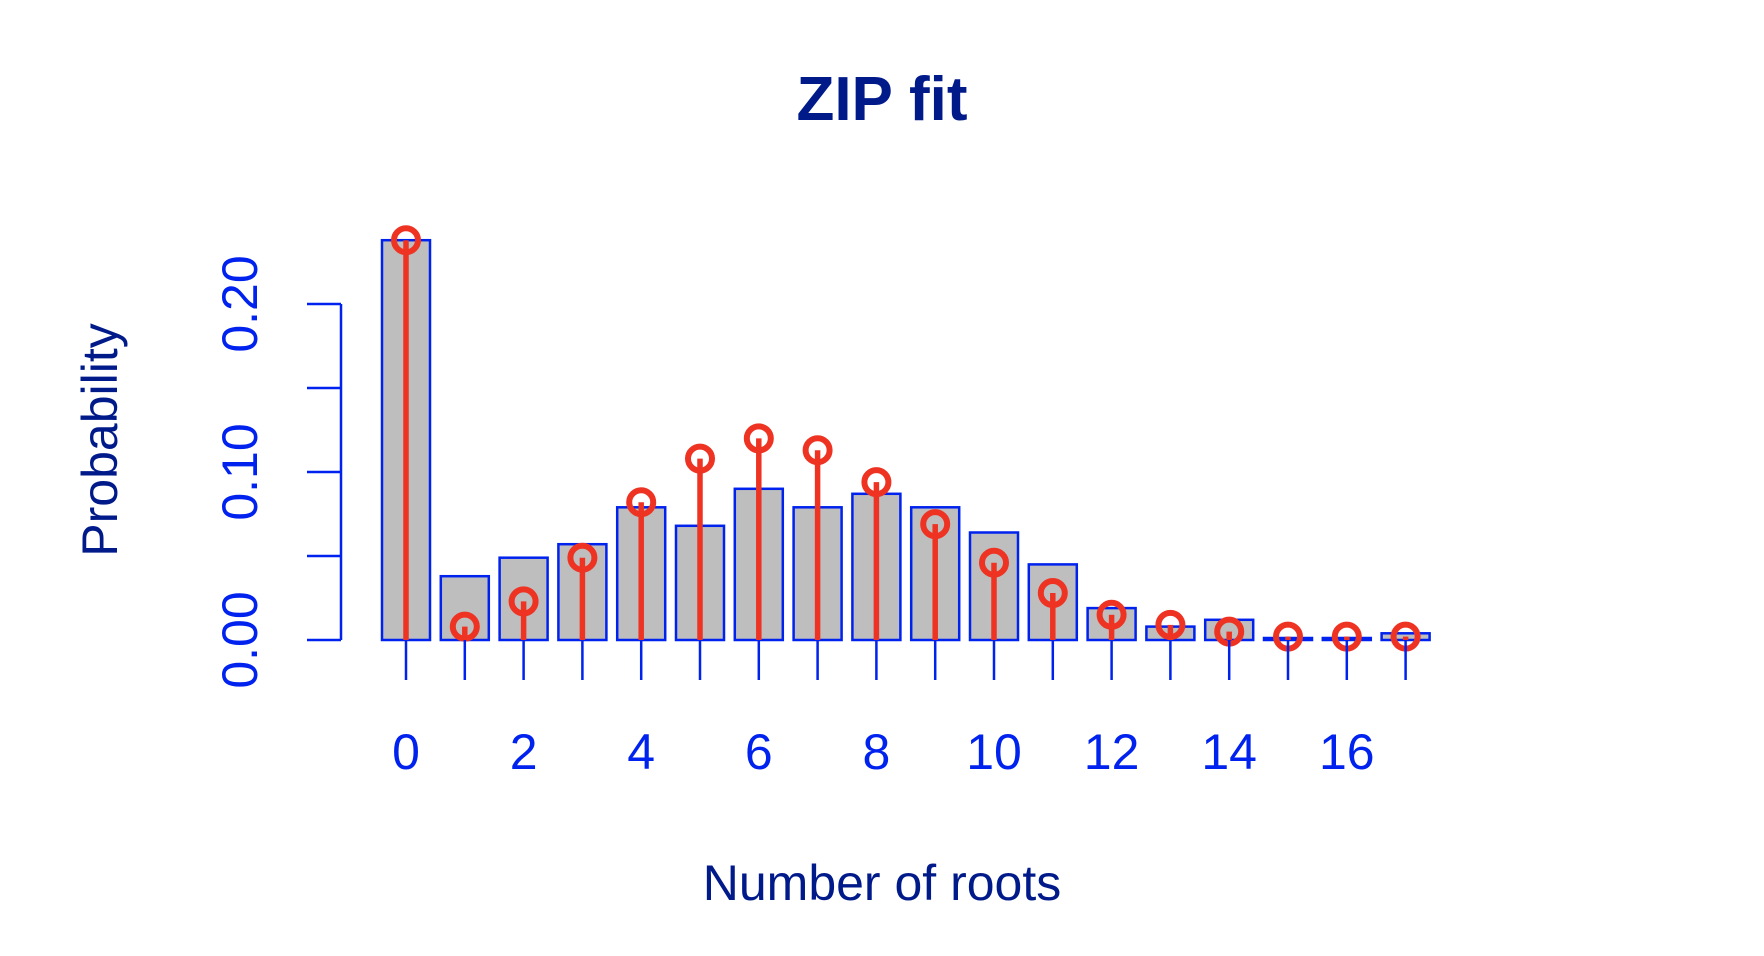  What do you see at coordinates (240, 639) in the screenshot?
I see `y-tick-label: 0.00` at bounding box center [240, 639].